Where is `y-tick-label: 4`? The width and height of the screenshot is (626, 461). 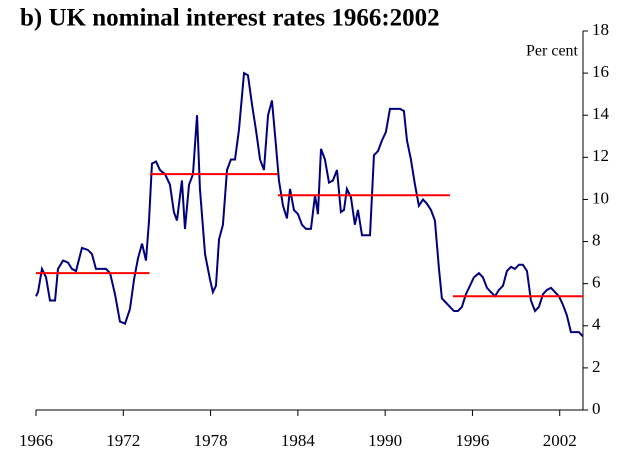 y-tick-label: 4 is located at coordinates (596, 324).